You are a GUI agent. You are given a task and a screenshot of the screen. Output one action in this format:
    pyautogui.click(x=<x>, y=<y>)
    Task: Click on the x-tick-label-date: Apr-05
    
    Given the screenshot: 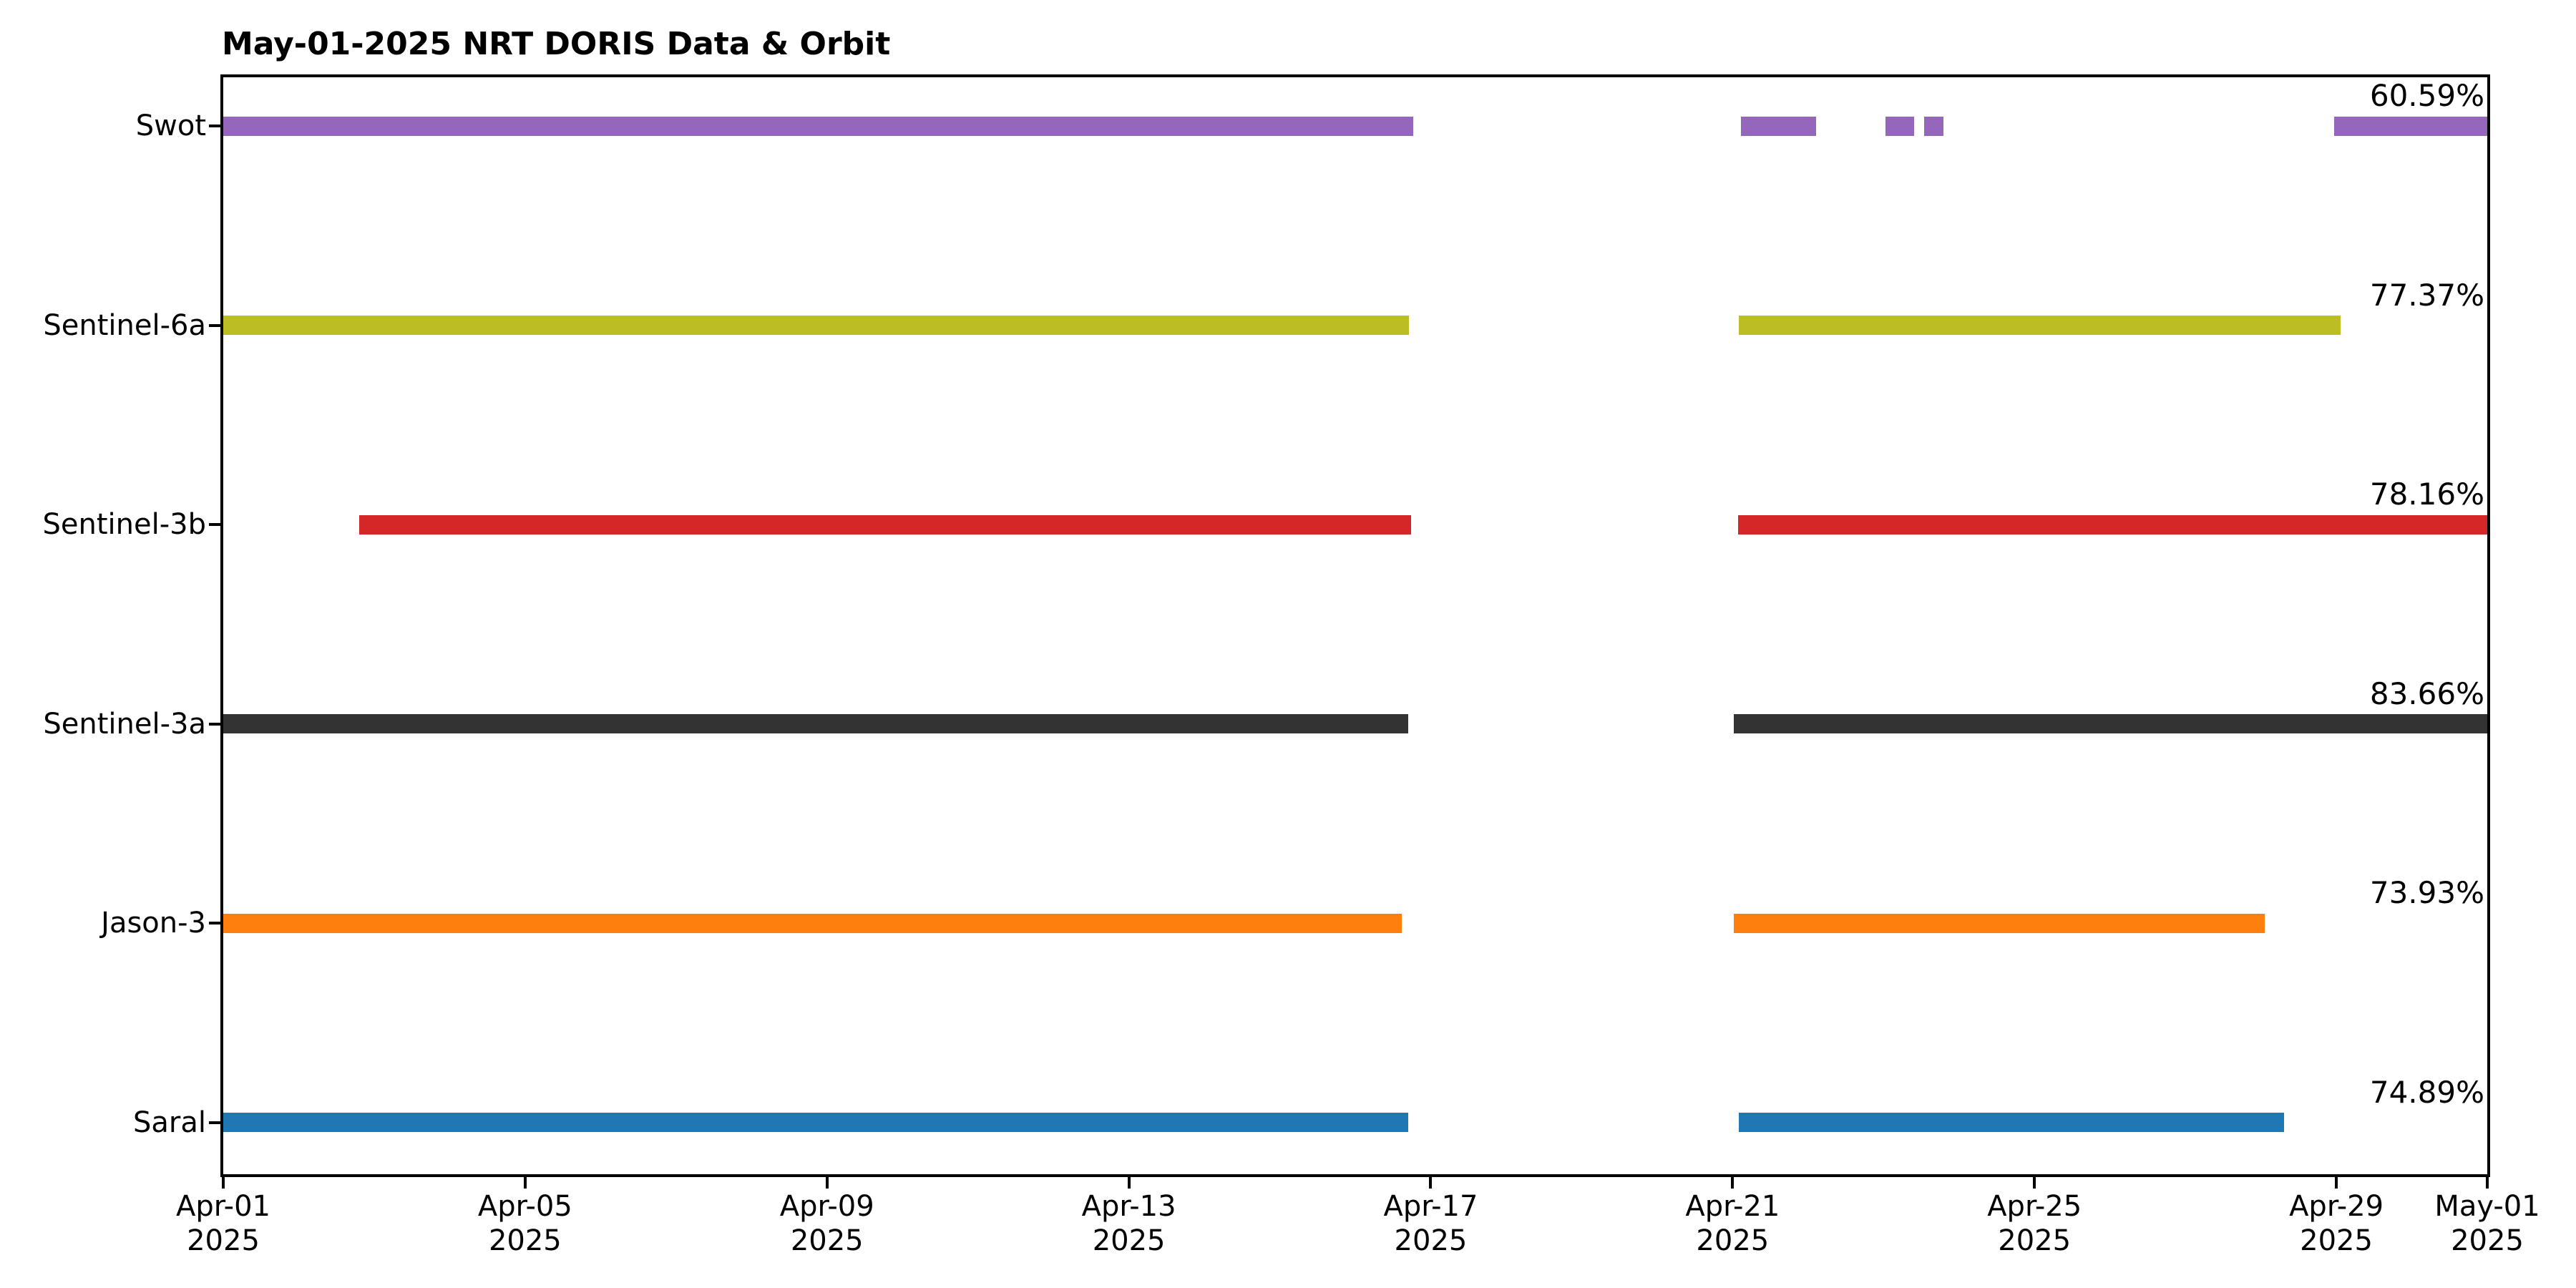 What is the action you would take?
    pyautogui.click(x=524, y=1206)
    